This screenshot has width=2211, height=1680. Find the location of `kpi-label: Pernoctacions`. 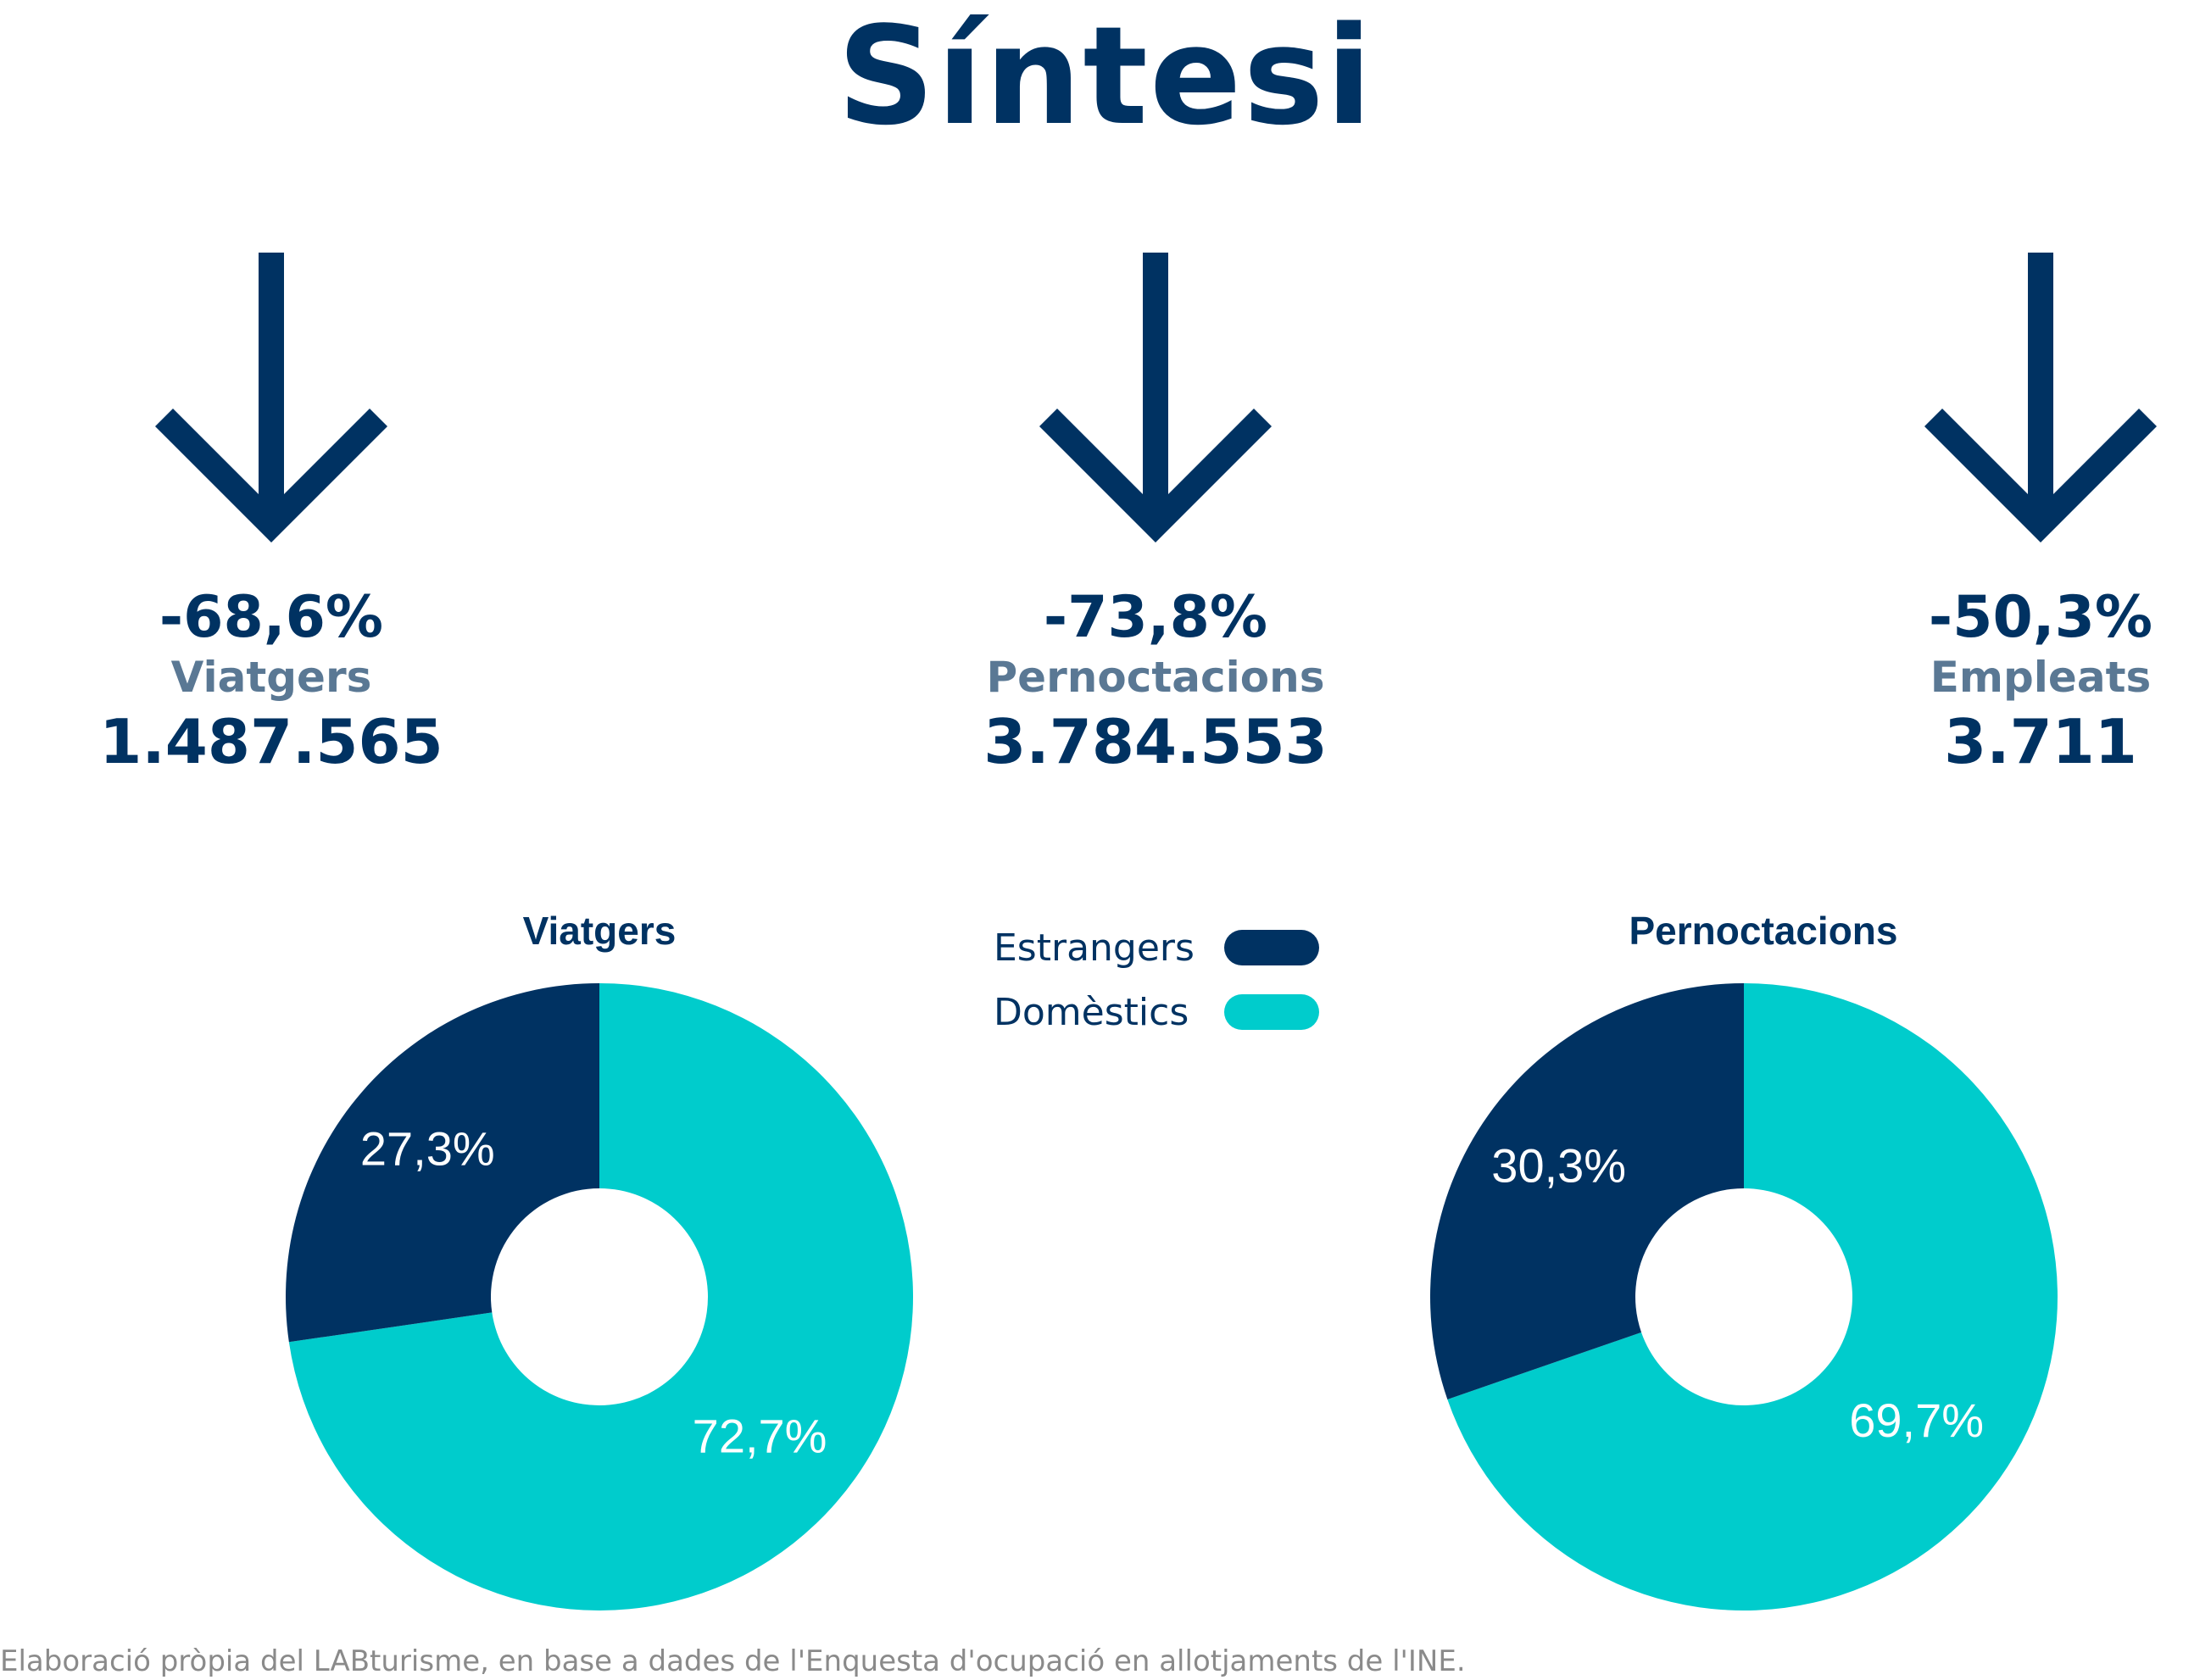

kpi-label: Pernoctacions is located at coordinates (1155, 677).